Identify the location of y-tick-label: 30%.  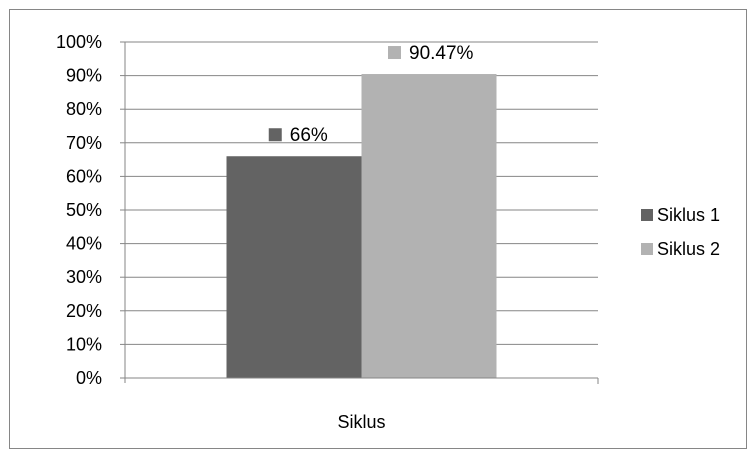
(84, 277).